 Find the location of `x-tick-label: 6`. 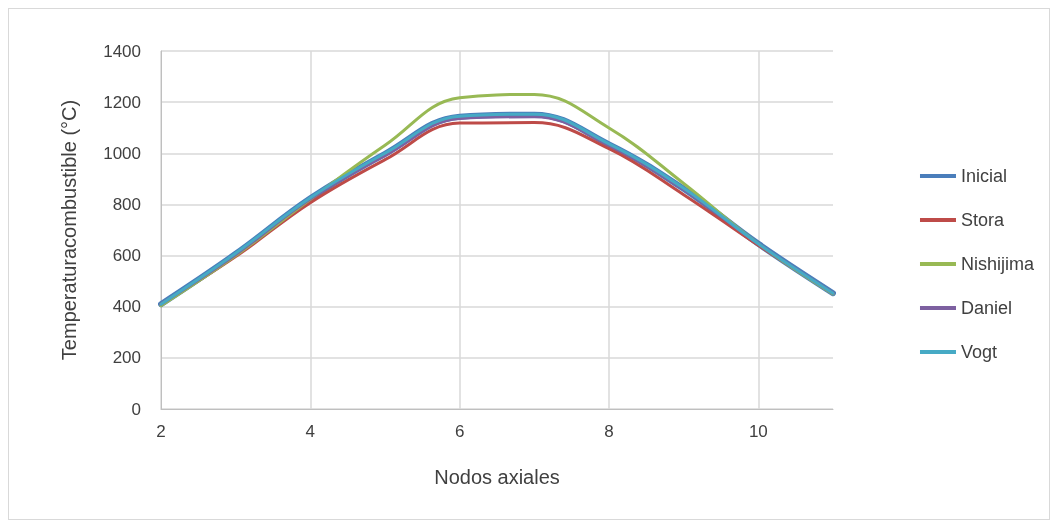

x-tick-label: 6 is located at coordinates (459, 431).